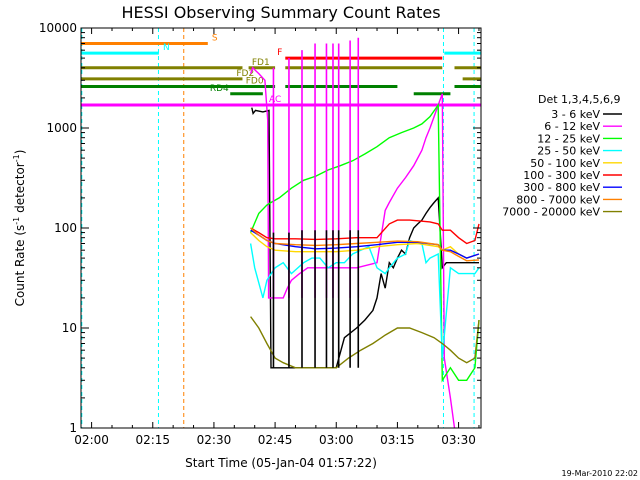 The image size is (640, 480). Describe the element at coordinates (19, 228) in the screenshot. I see `y-axis-label: Count Rate (s-1 detector-1)` at that location.